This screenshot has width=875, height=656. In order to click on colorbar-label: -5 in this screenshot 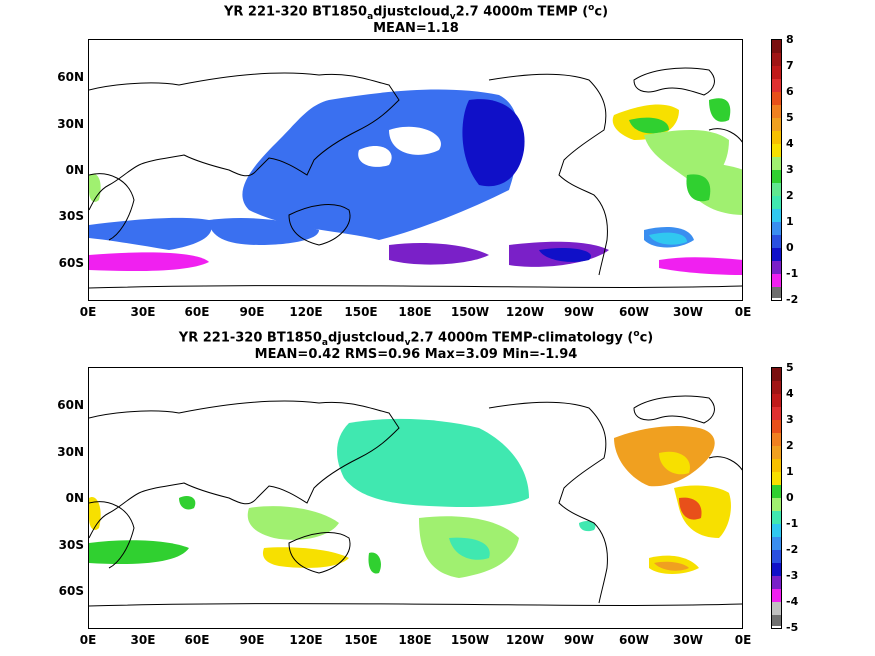, I will do `click(792, 627)`.